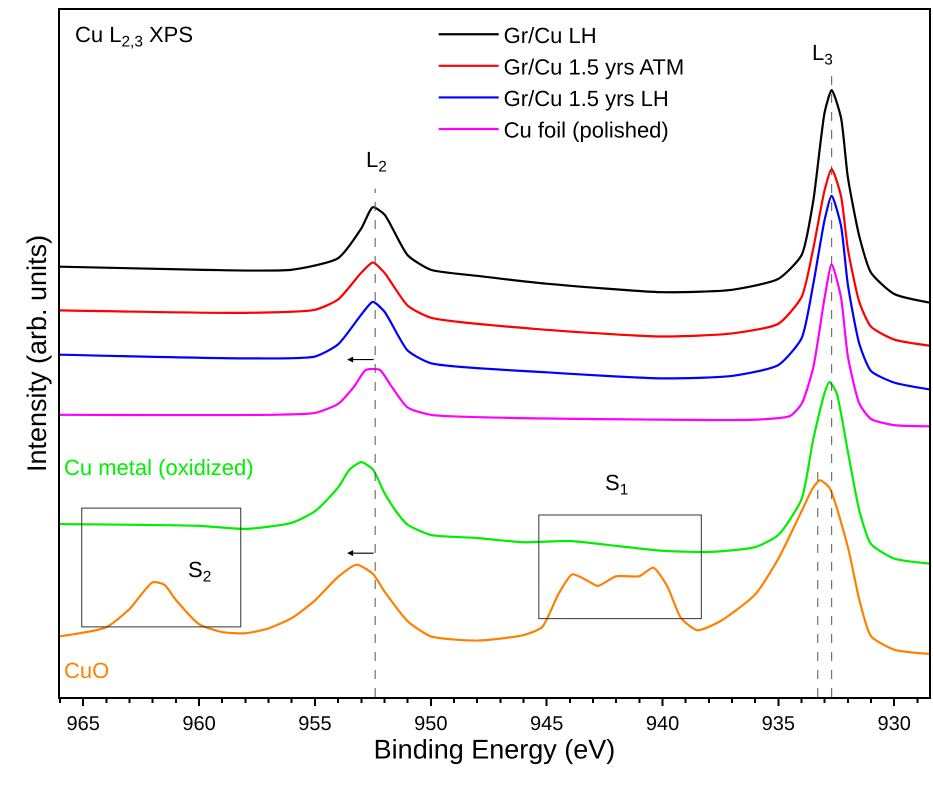 This screenshot has height=787, width=933. Describe the element at coordinates (199, 723) in the screenshot. I see `x-tick-label: 960` at that location.